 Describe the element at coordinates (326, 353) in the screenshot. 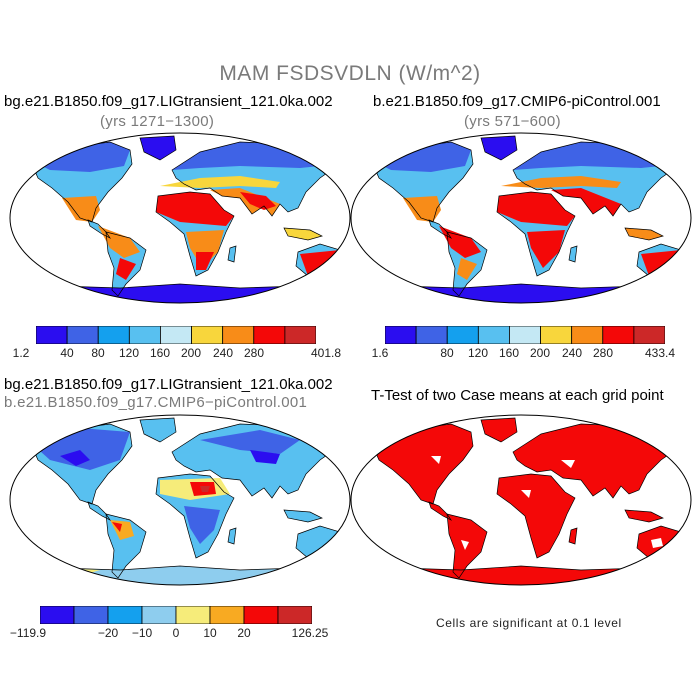

I see `colorbar-label: 401.8` at that location.